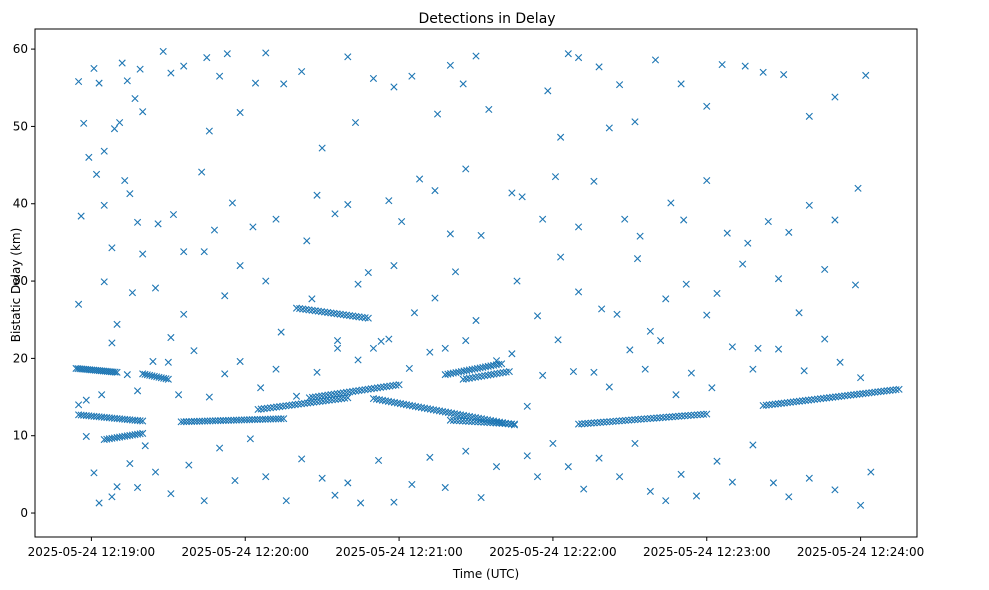  Describe the element at coordinates (552, 552) in the screenshot. I see `x-tick-label-3: 2025-05-24 12:22:00` at that location.